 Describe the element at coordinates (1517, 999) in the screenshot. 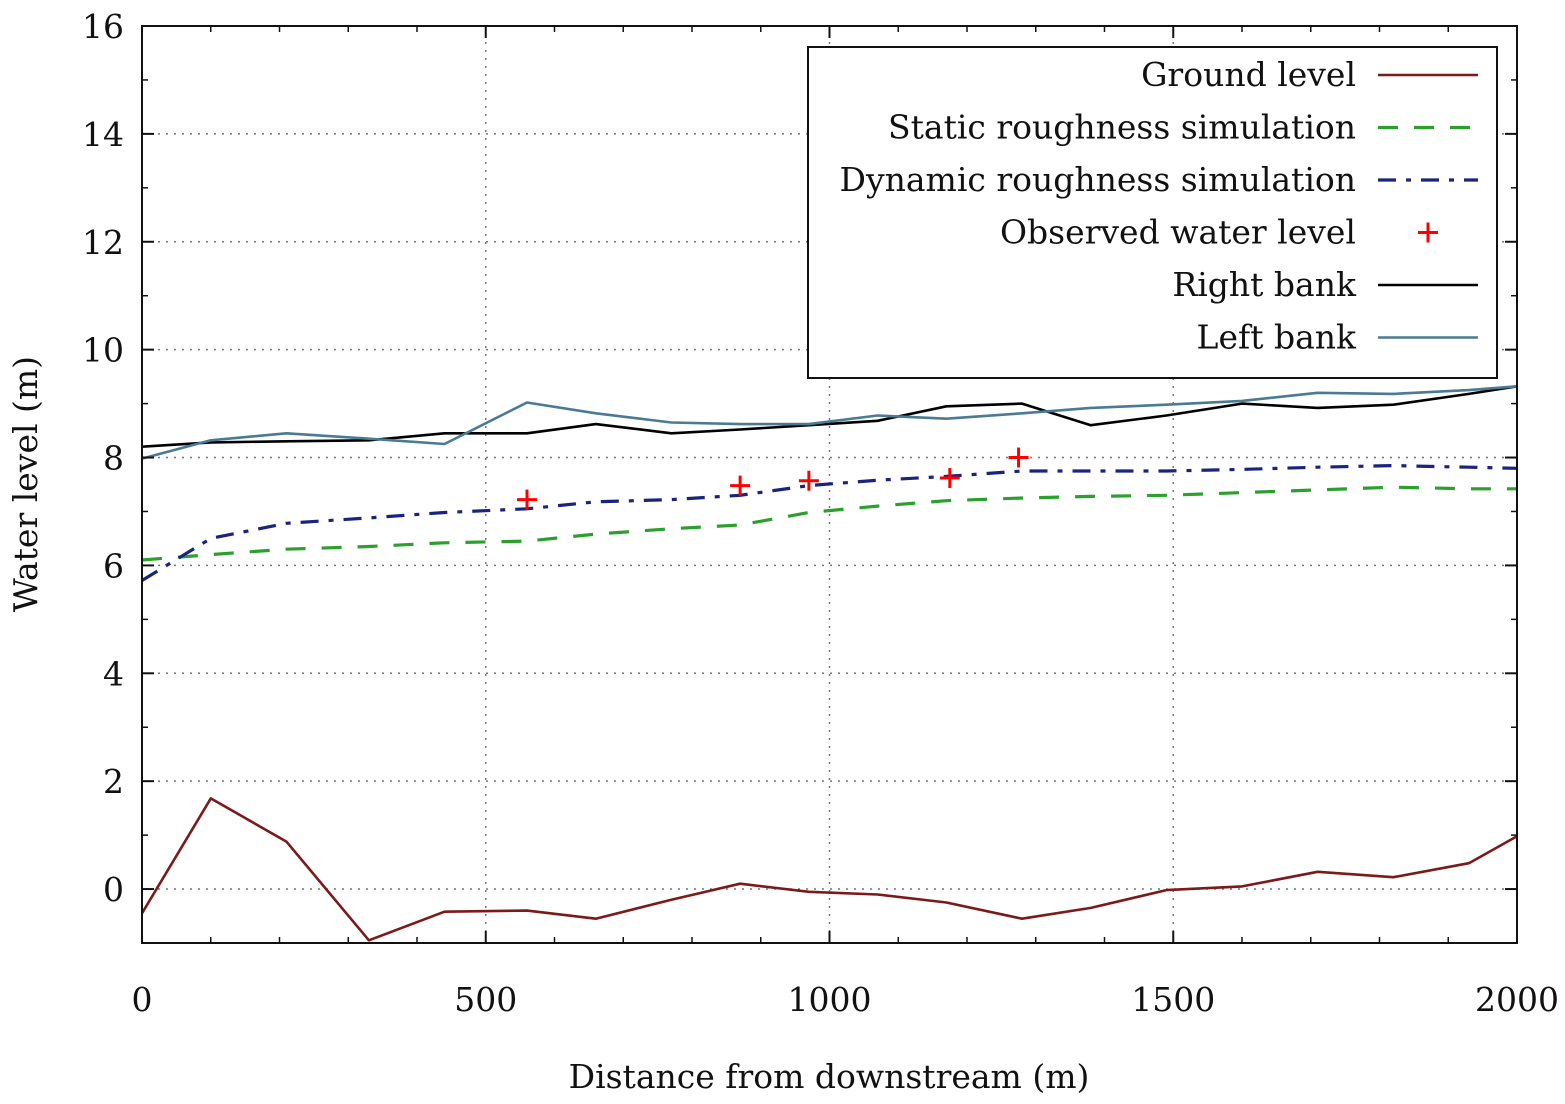

I see `x-tick-label: 2000` at that location.